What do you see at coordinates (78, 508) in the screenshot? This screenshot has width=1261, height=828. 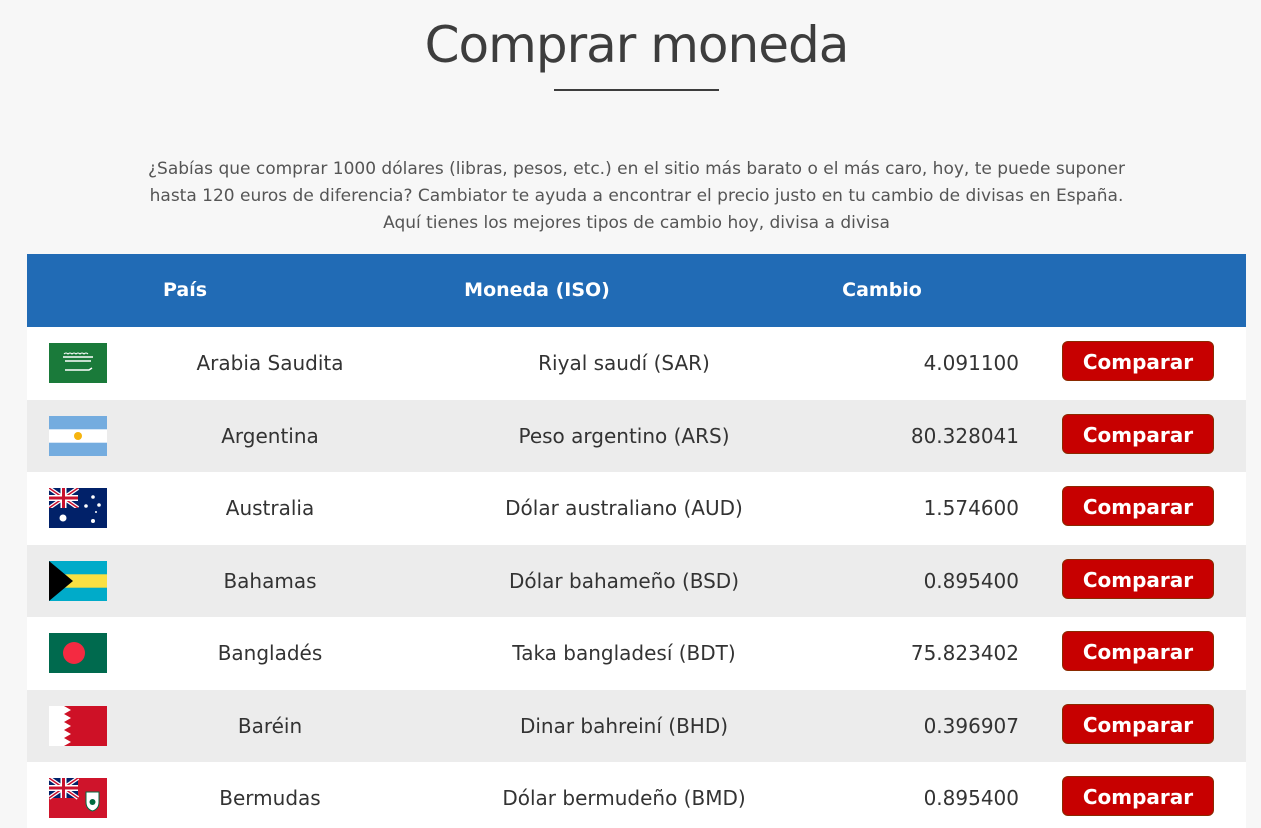 I see `australia-flag-icon` at bounding box center [78, 508].